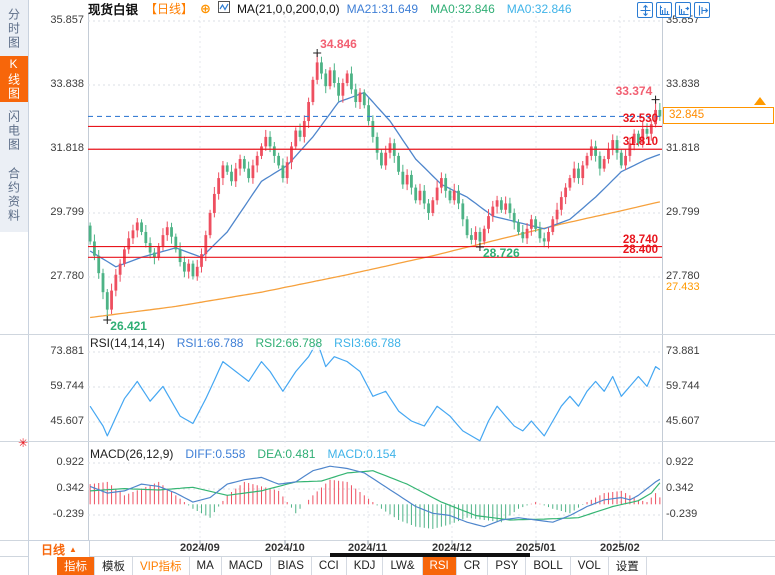 This screenshot has height=575, width=775. What do you see at coordinates (161, 566) in the screenshot?
I see `tab-VIP指标: VIP指标` at bounding box center [161, 566].